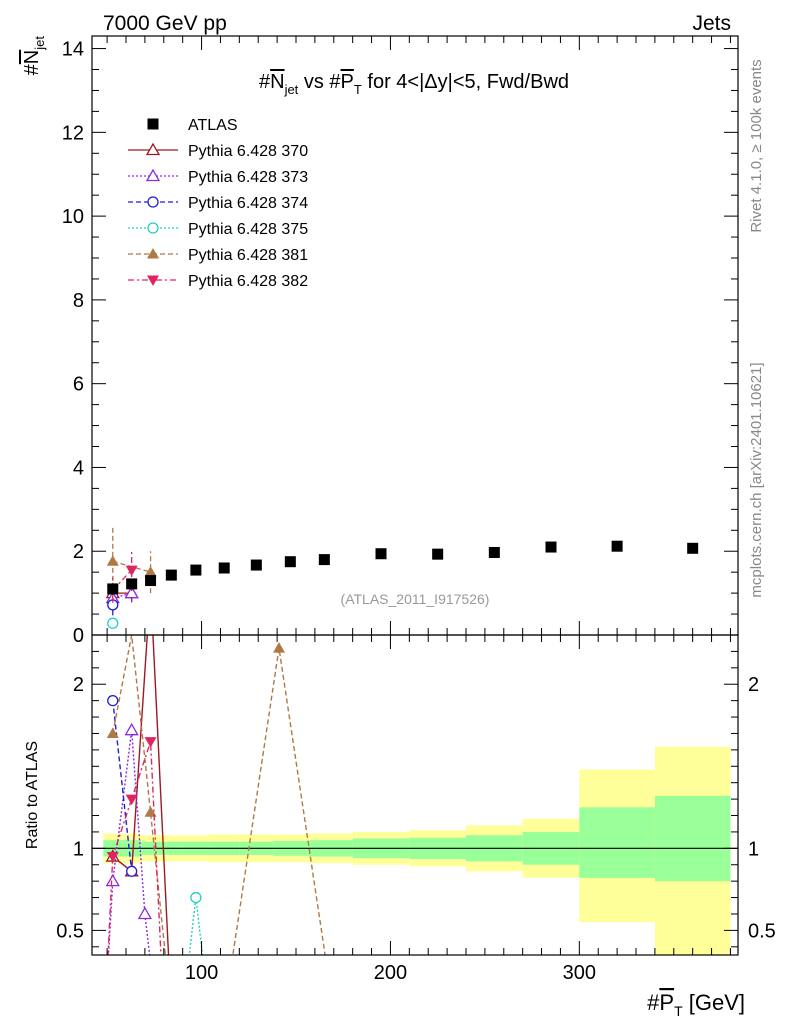  What do you see at coordinates (415, 599) in the screenshot?
I see `analysis-watermark: (ATLAS_2011_I917526)` at bounding box center [415, 599].